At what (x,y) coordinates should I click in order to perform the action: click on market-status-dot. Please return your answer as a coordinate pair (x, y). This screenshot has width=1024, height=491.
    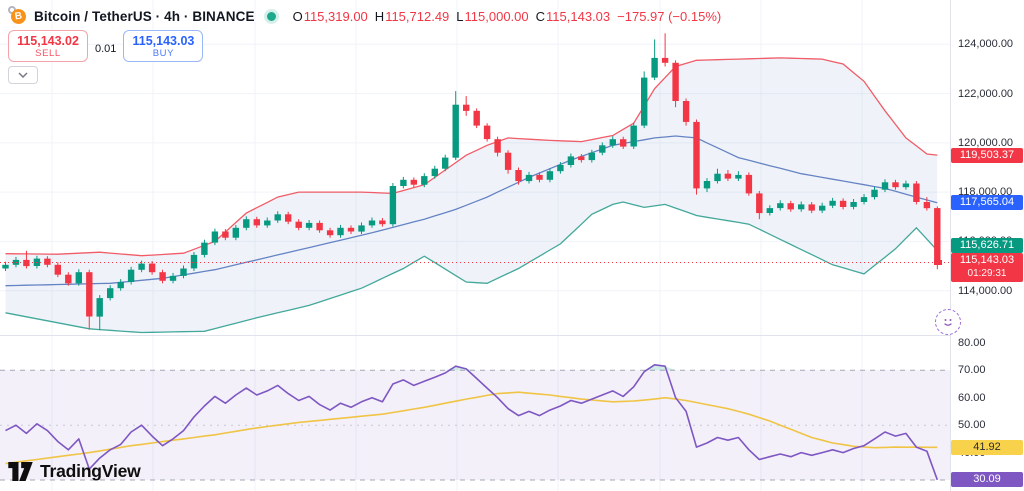
    Looking at the image, I should click on (271, 16).